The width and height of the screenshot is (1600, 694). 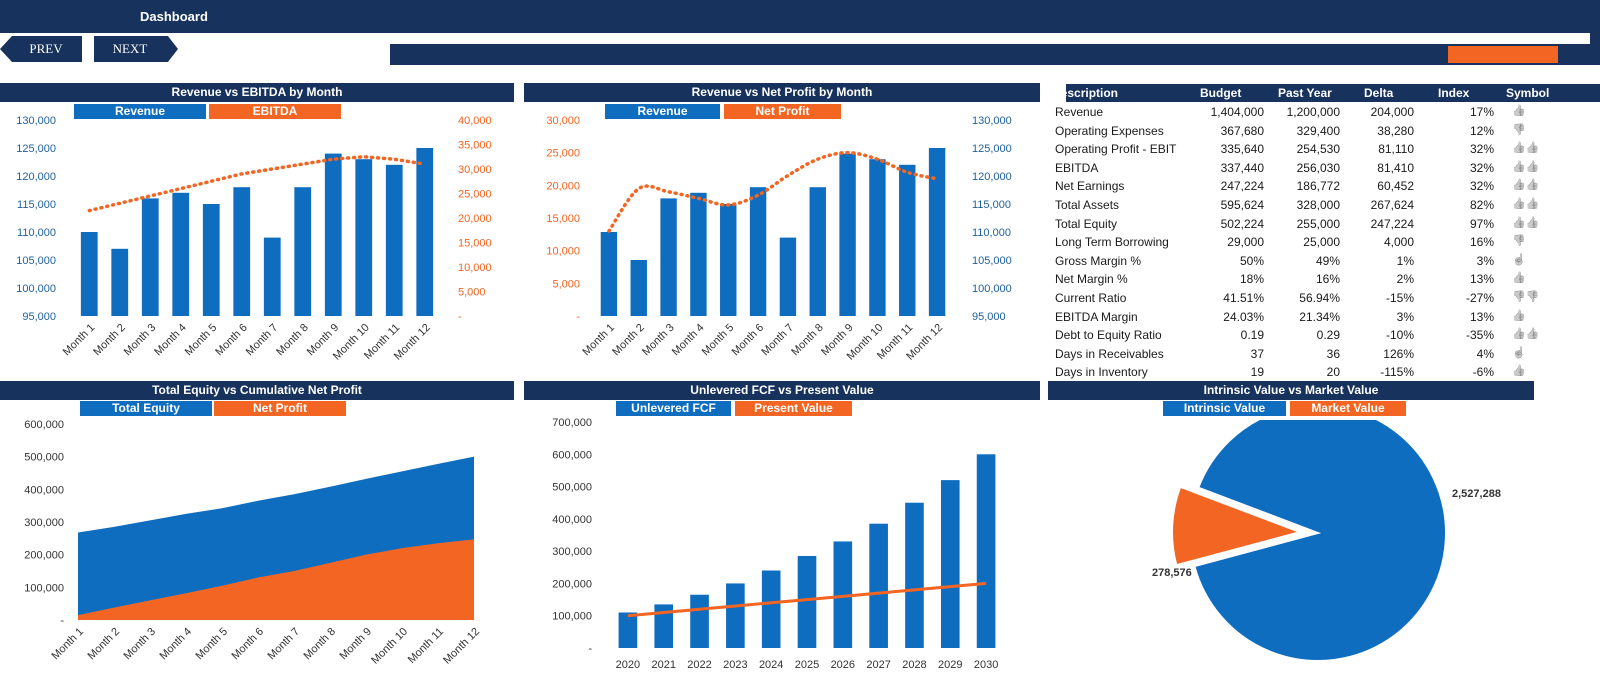 What do you see at coordinates (36, 121) in the screenshot?
I see `y-tick-left: 130,000` at bounding box center [36, 121].